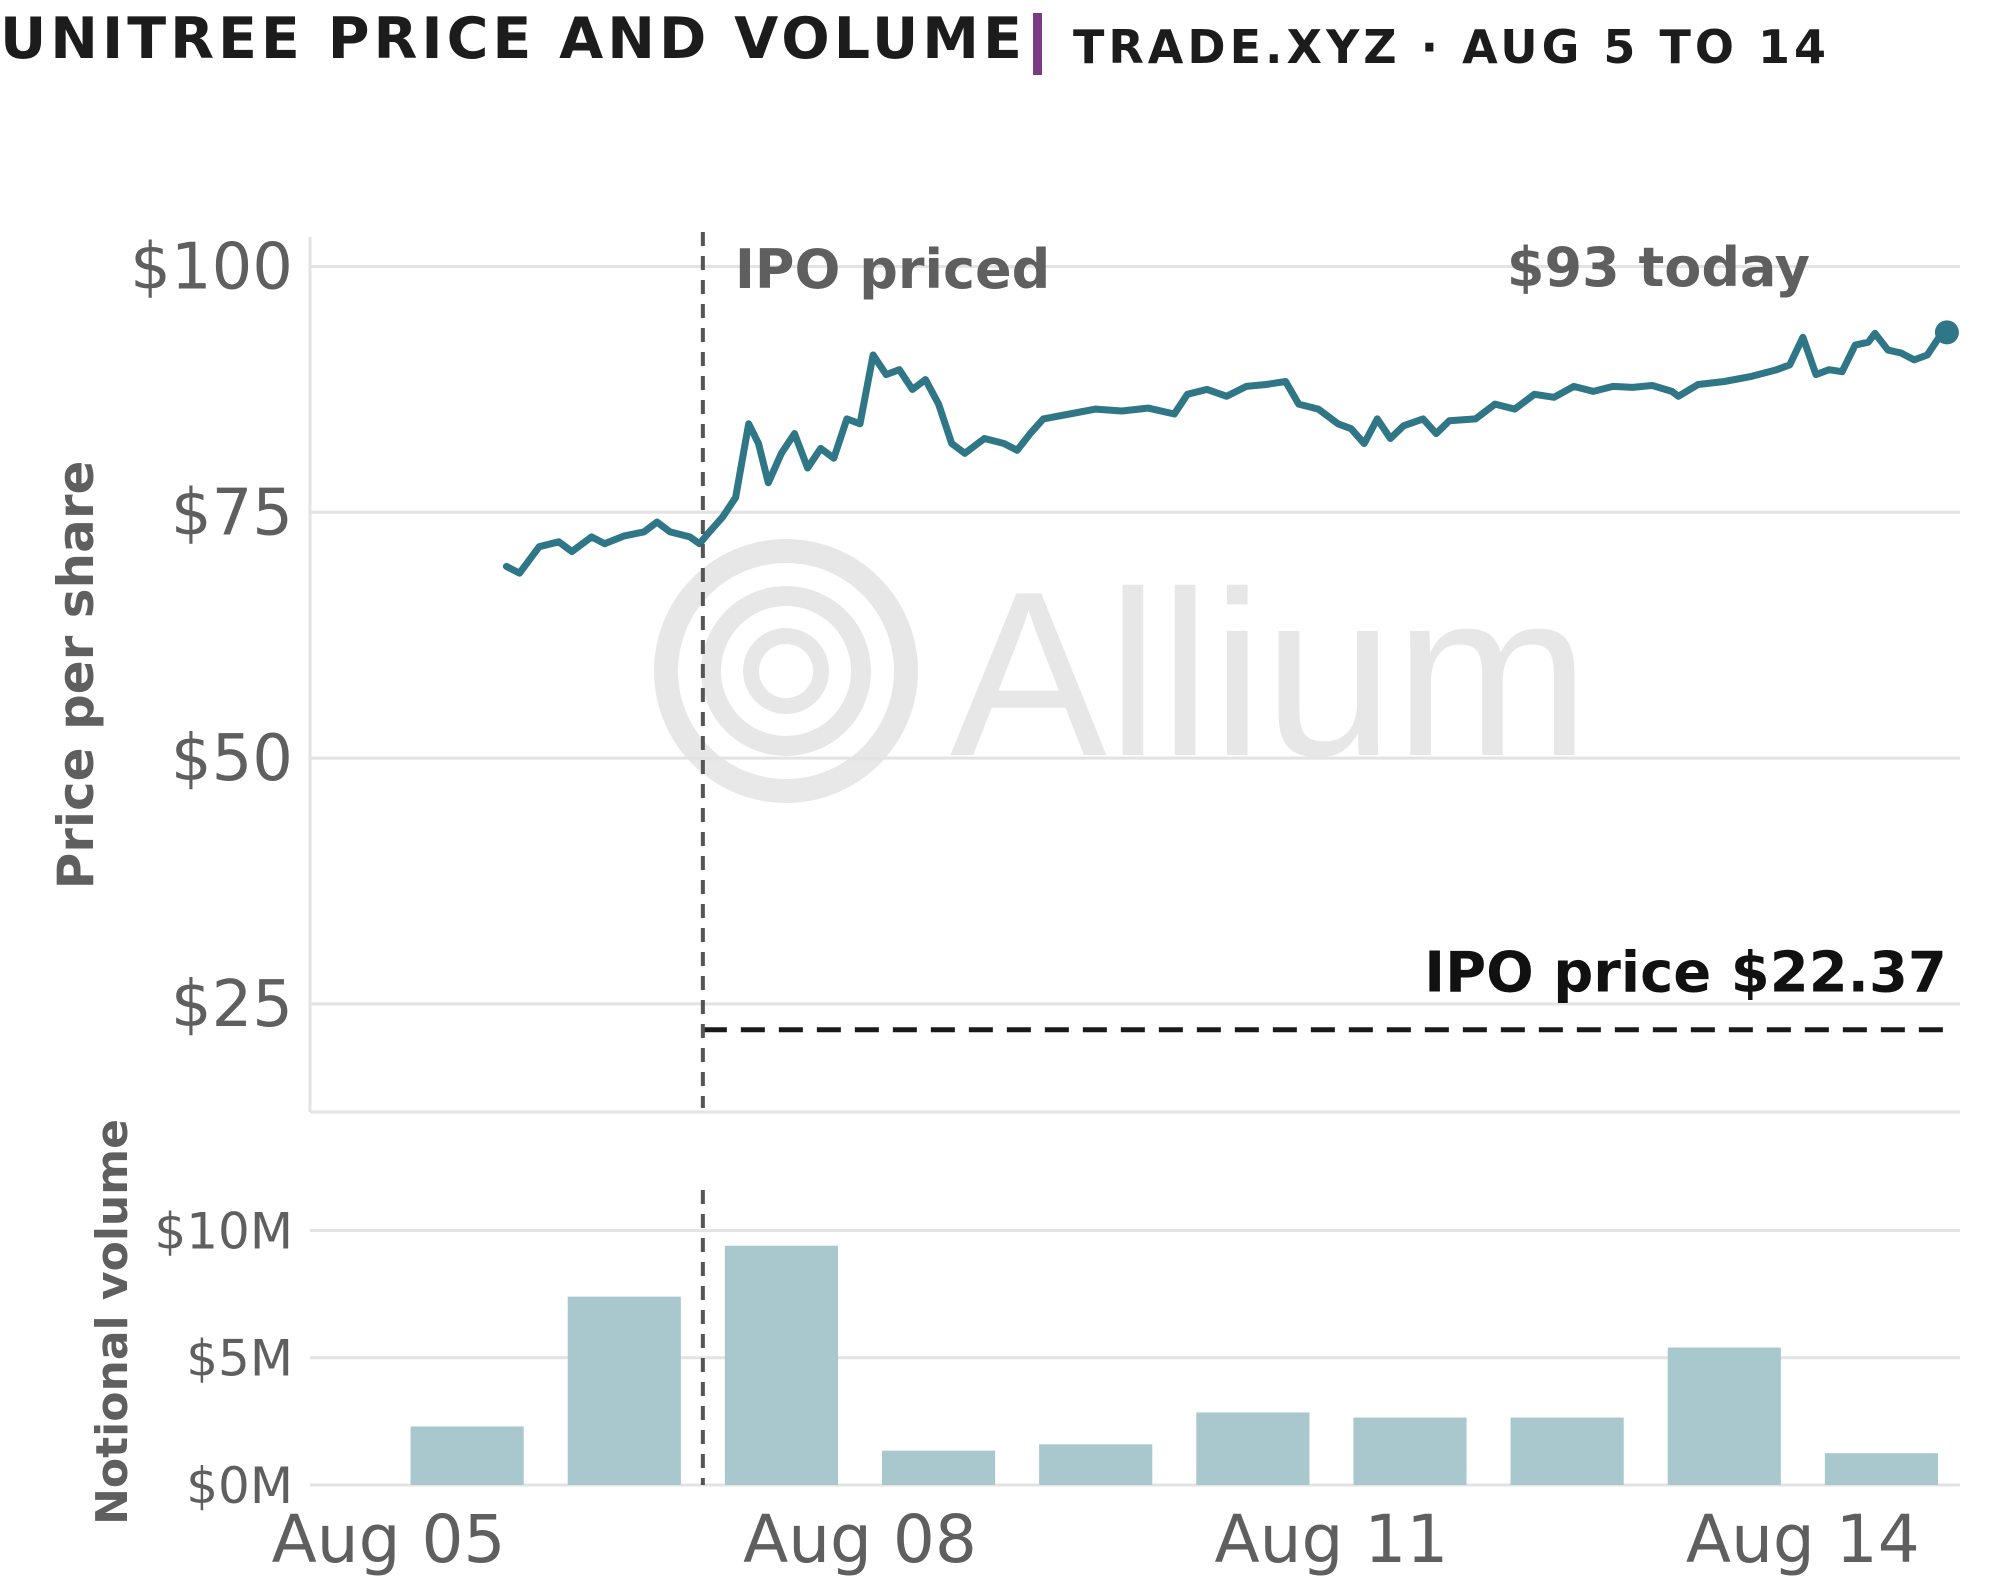  I want to click on price-line, so click(1223, 453).